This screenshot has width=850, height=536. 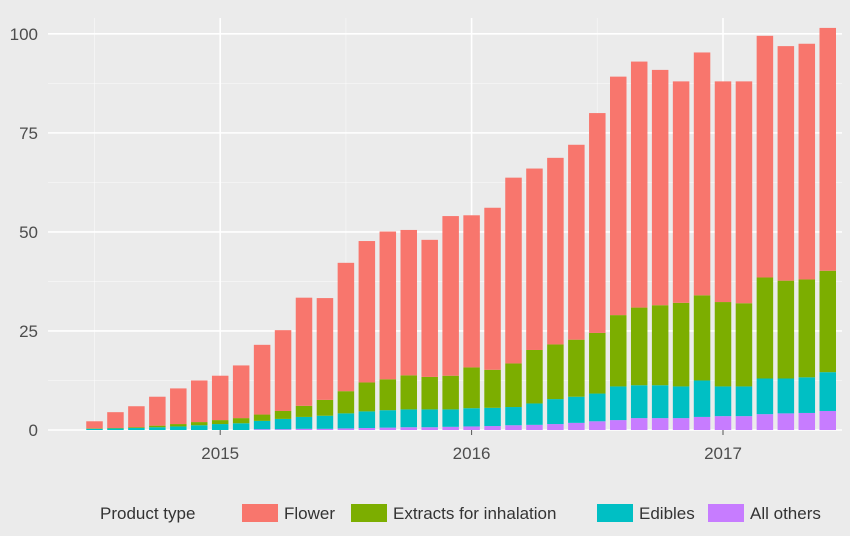 What do you see at coordinates (33, 430) in the screenshot?
I see `y-tick-label: 0` at bounding box center [33, 430].